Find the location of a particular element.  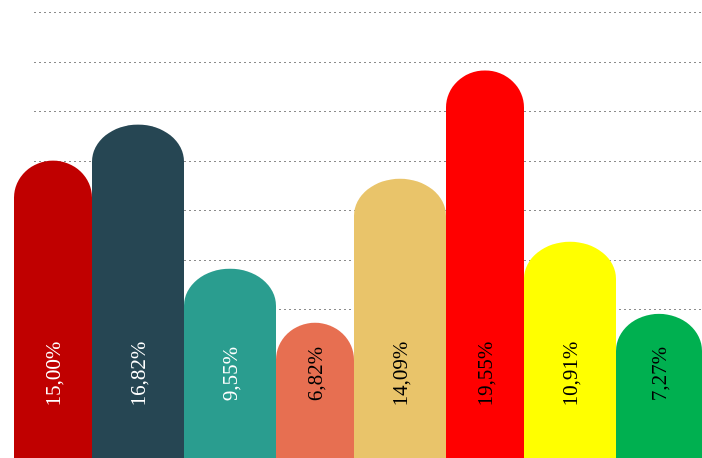

data-label: 14,09% is located at coordinates (400, 374).